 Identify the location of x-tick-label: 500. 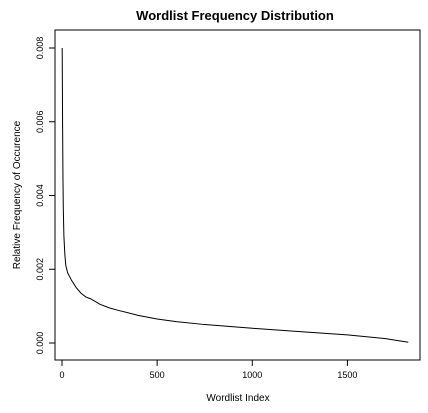
(157, 375).